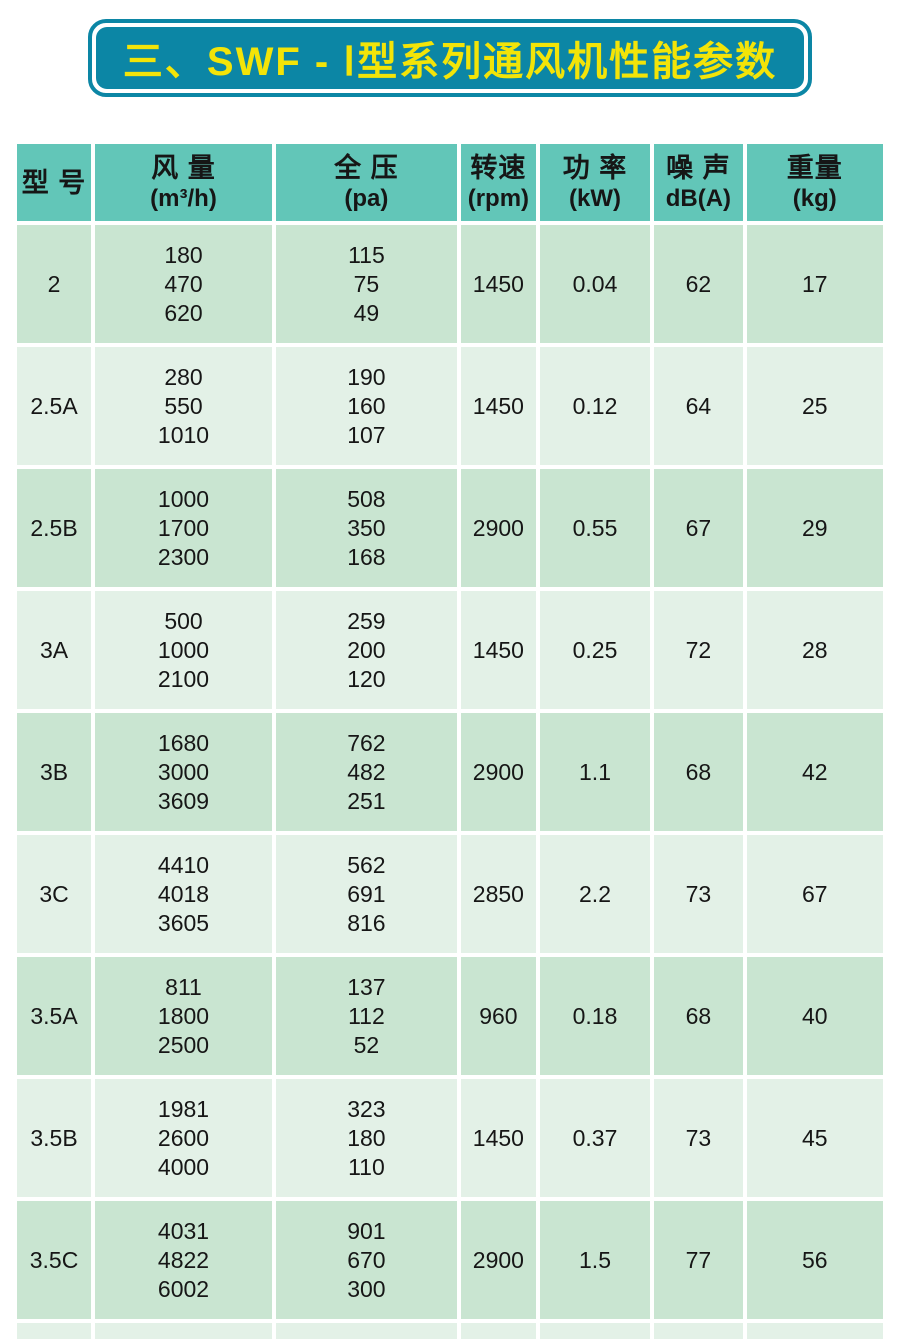 This screenshot has width=900, height=1339. I want to click on airflow-value: 4018, so click(183, 893).